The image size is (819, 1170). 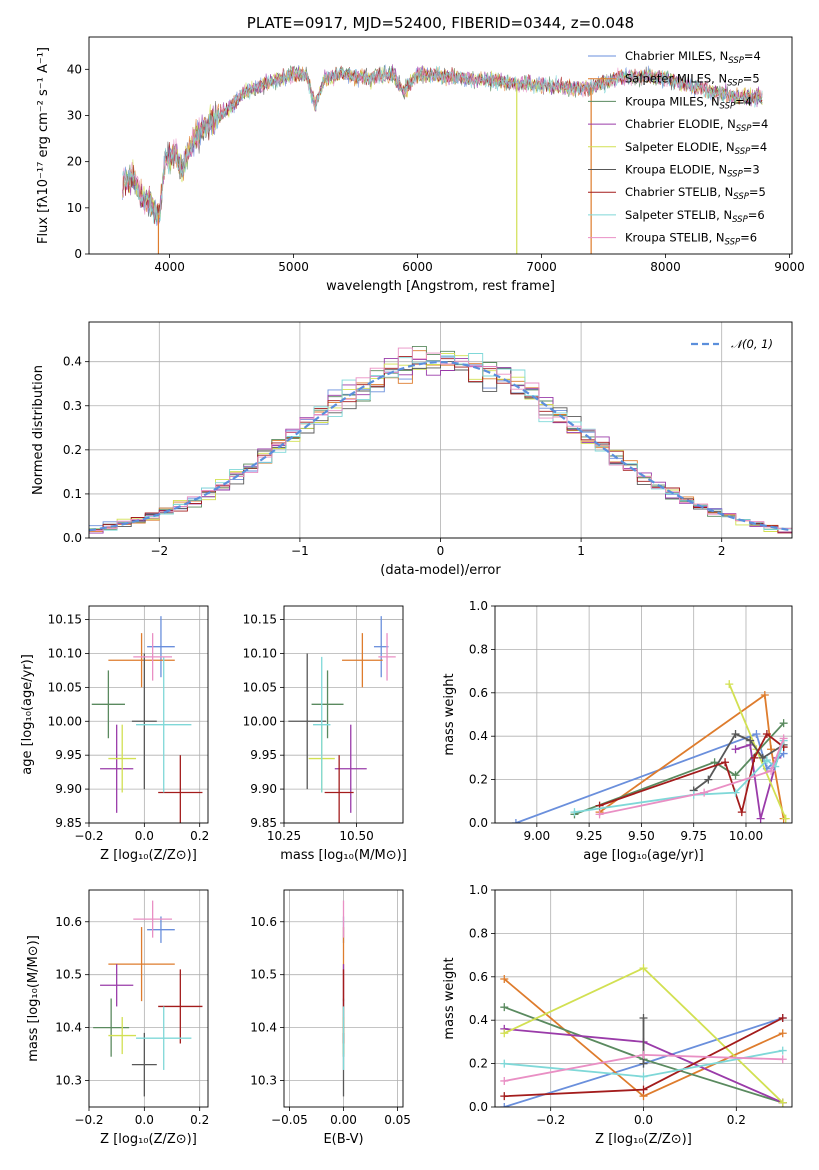 What do you see at coordinates (263, 922) in the screenshot?
I see `y-tick-label: 10.6` at bounding box center [263, 922].